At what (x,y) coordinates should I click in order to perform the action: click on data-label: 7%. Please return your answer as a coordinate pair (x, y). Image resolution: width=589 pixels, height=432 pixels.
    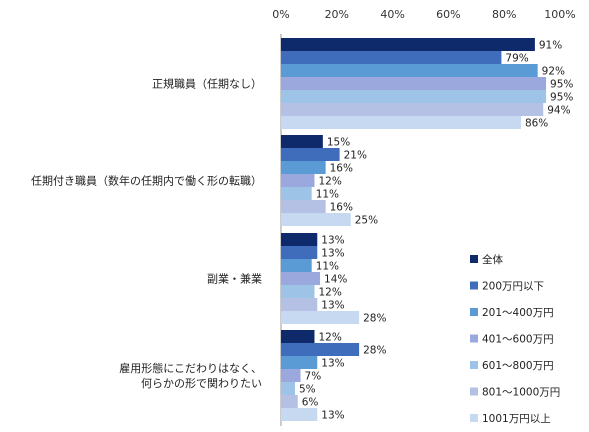
    Looking at the image, I should click on (313, 377).